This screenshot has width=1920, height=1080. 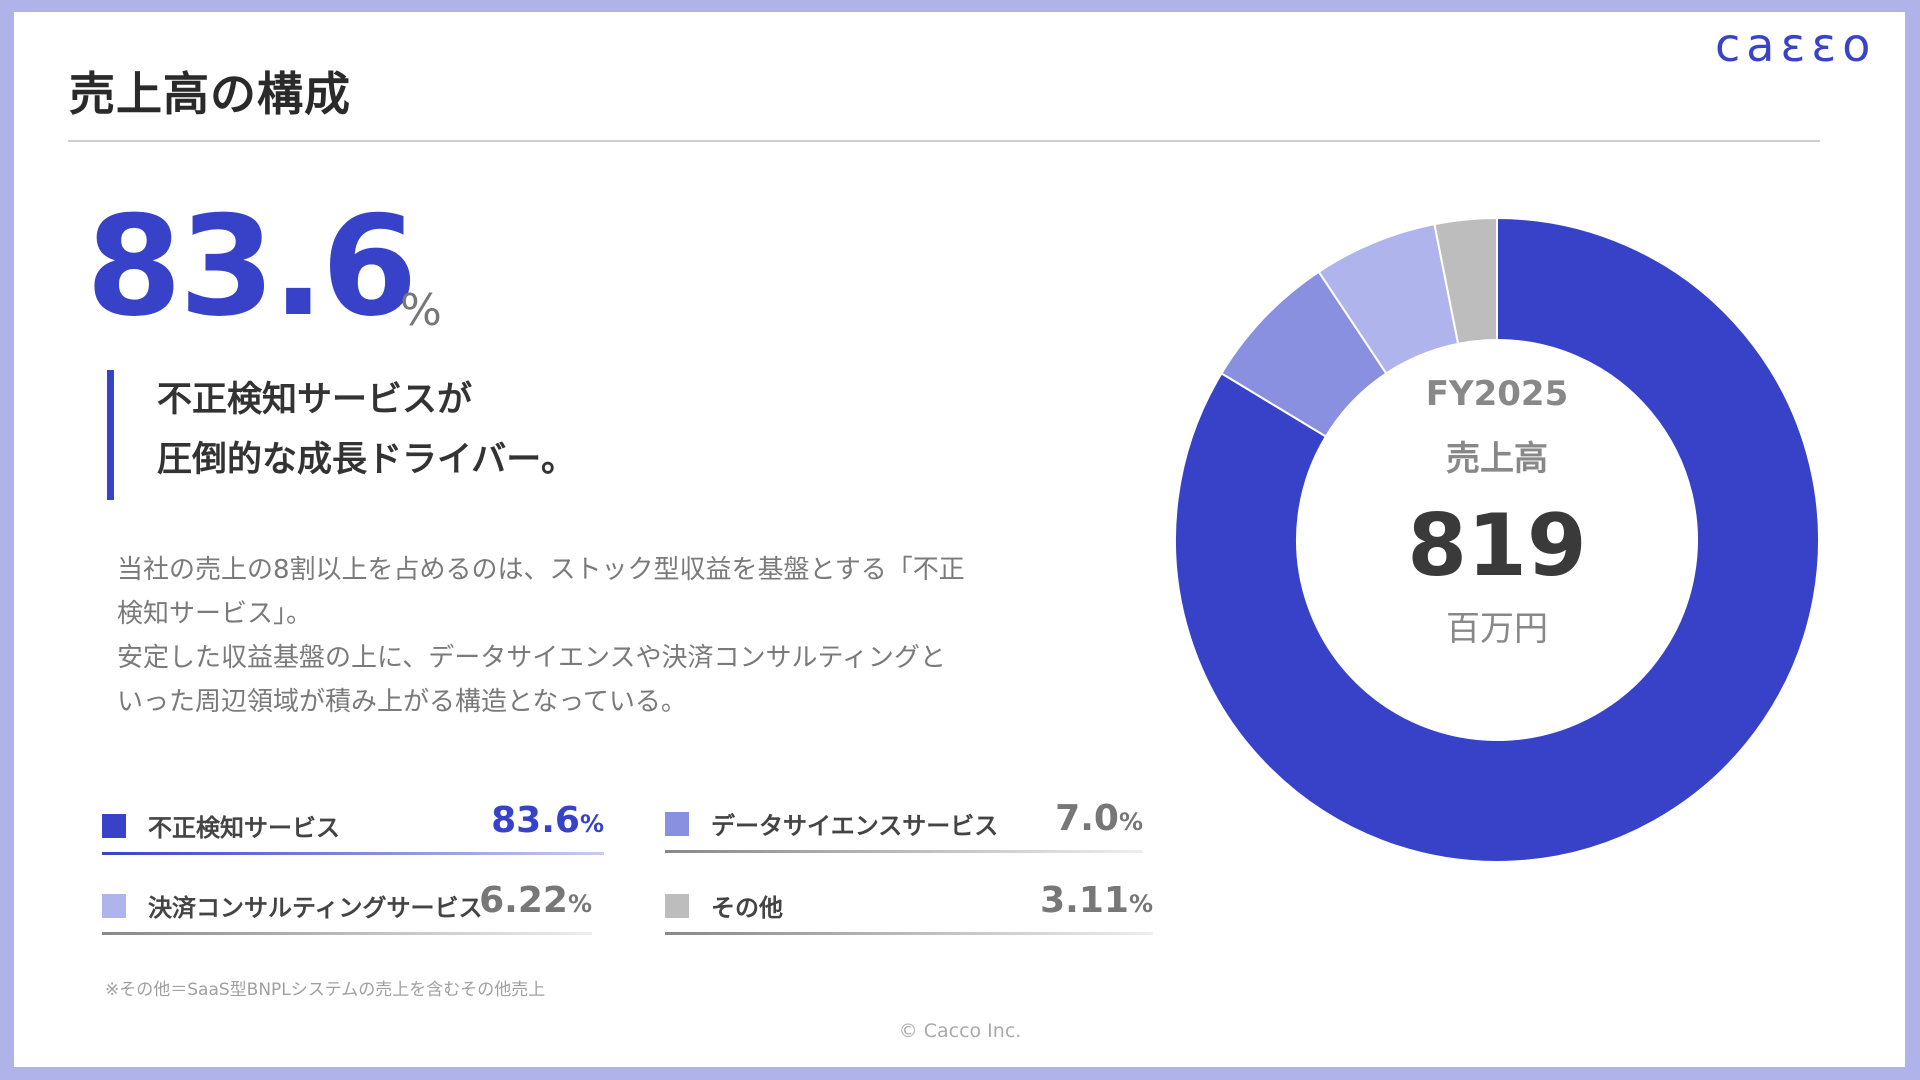 I want to click on headline-line-2: 圧倒的な成長ドライバー。, so click(x=366, y=460).